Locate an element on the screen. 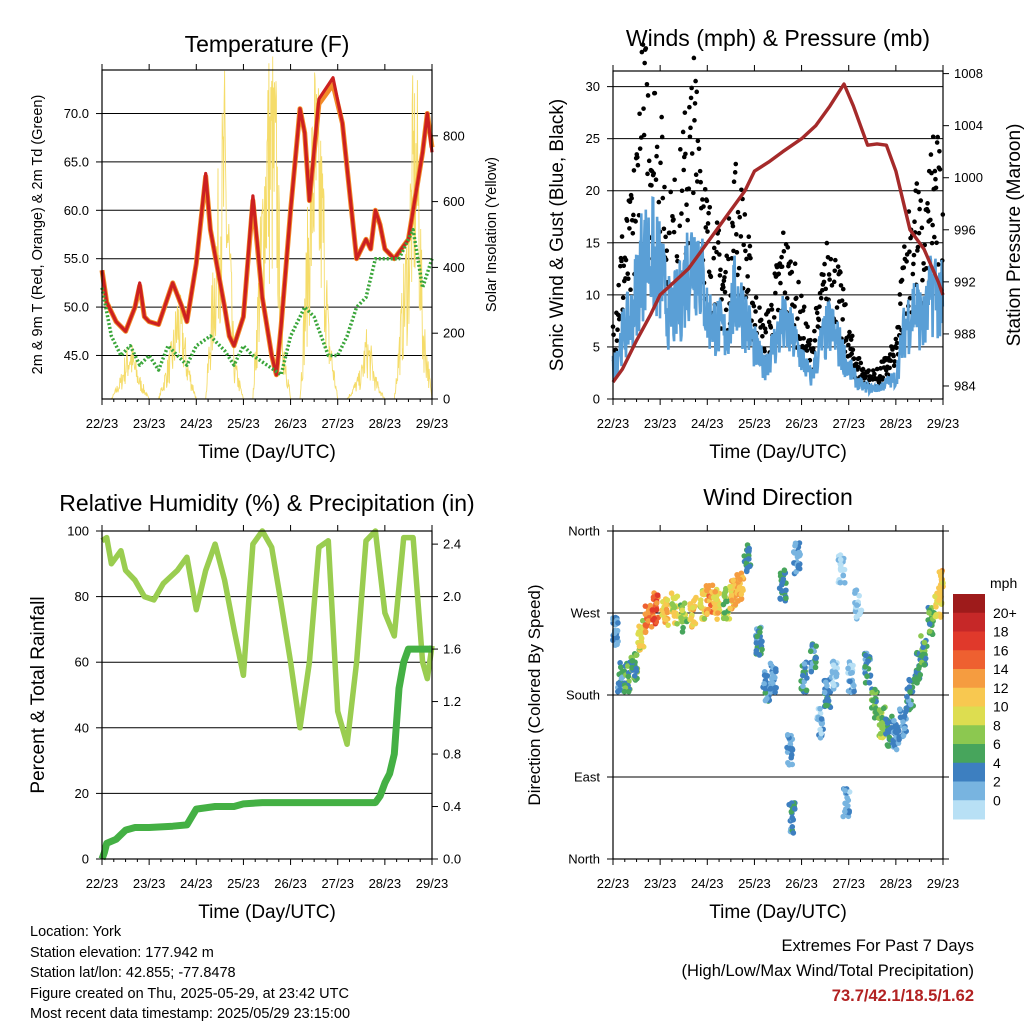 Image resolution: width=1024 pixels, height=1025 pixels. x-tick-label: 29/23 is located at coordinates (943, 883).